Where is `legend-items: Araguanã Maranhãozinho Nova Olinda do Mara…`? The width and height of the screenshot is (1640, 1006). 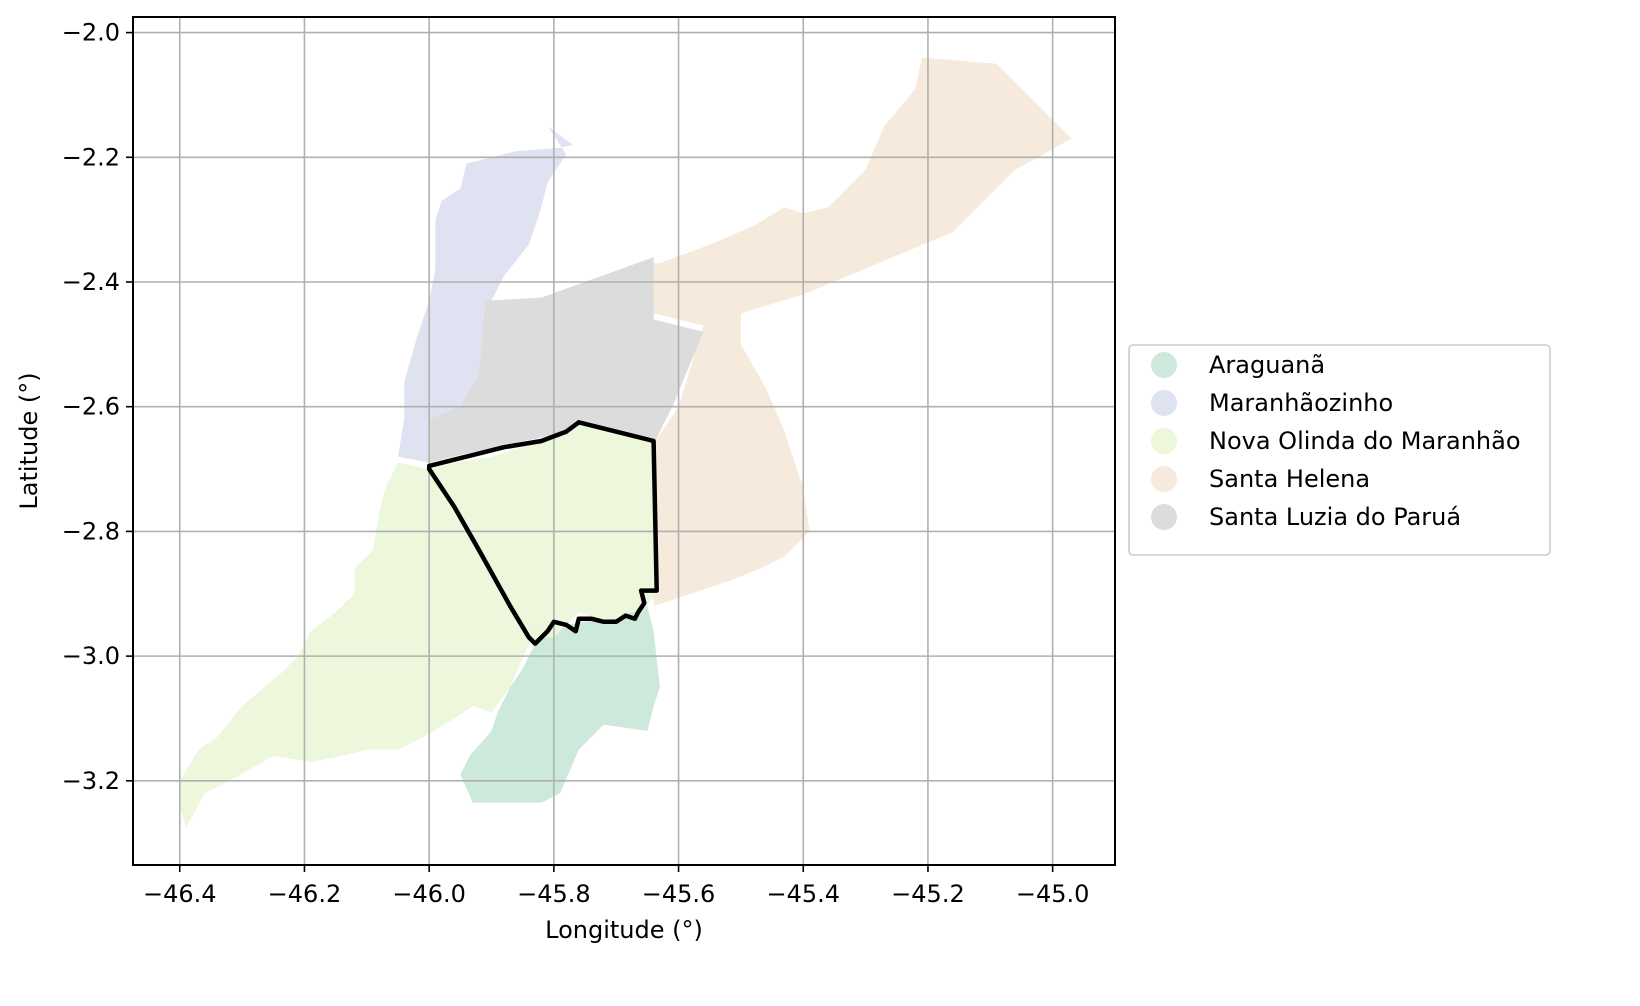 legend-items: Araguanã Maranhãozinho Nova Olinda do Mara… is located at coordinates (1336, 441).